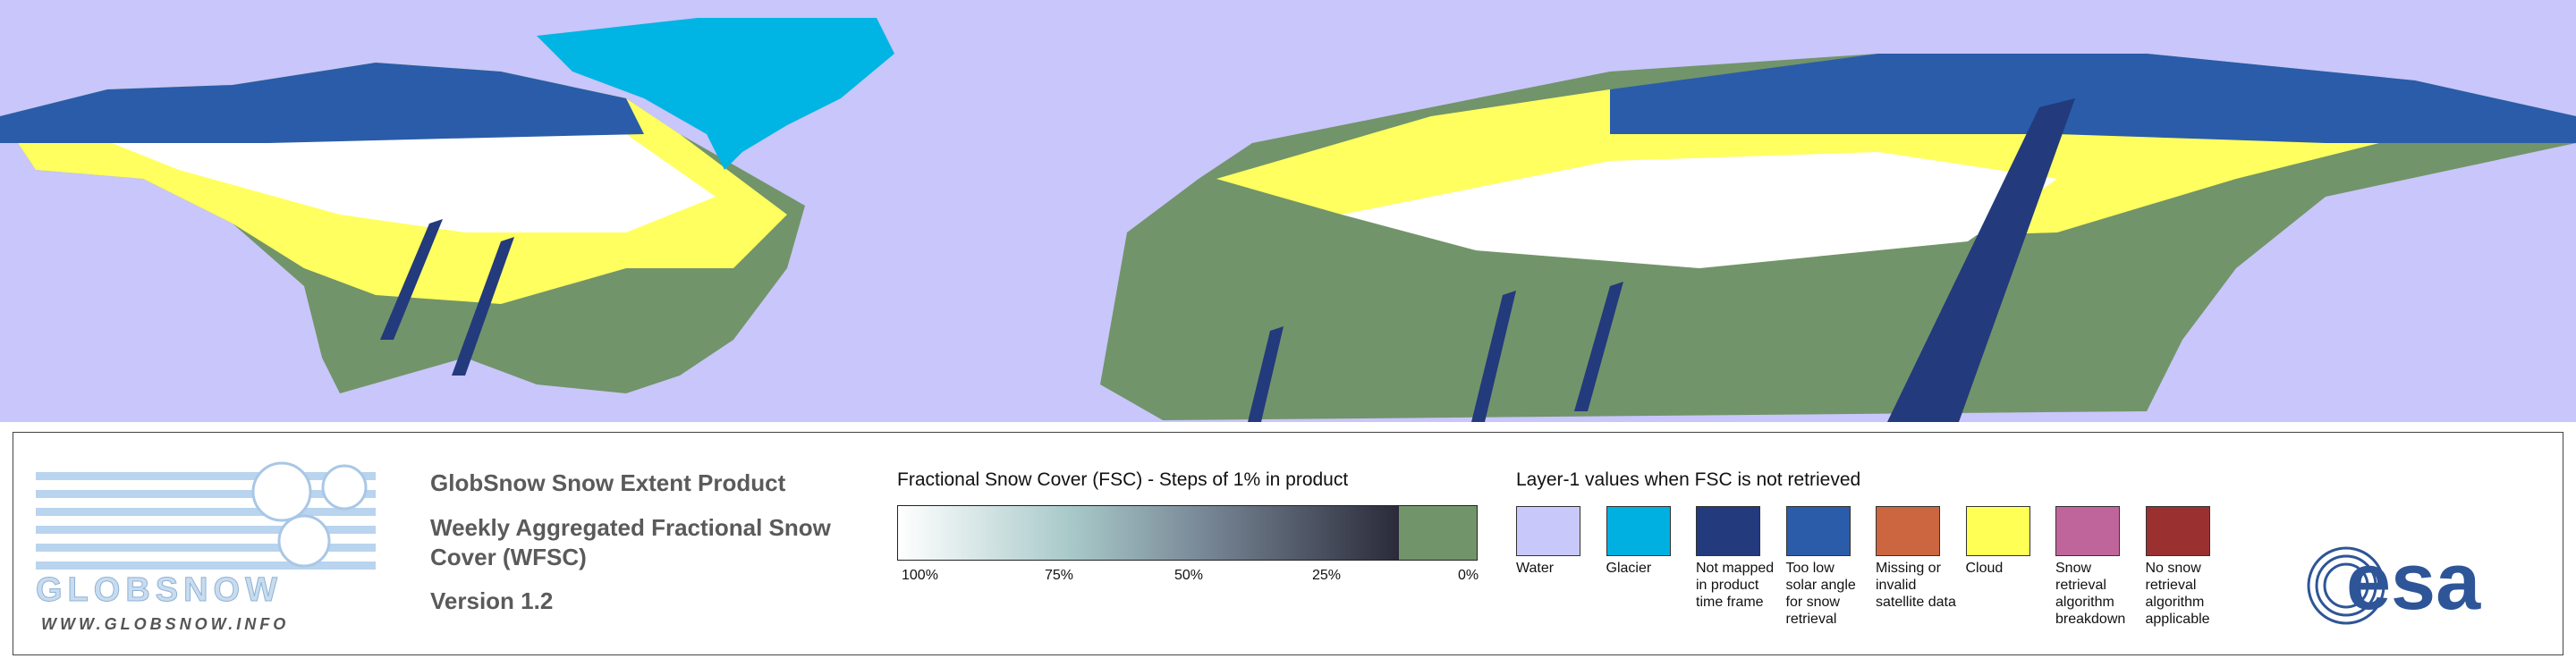  I want to click on fsc-tick-label: 100%, so click(920, 575).